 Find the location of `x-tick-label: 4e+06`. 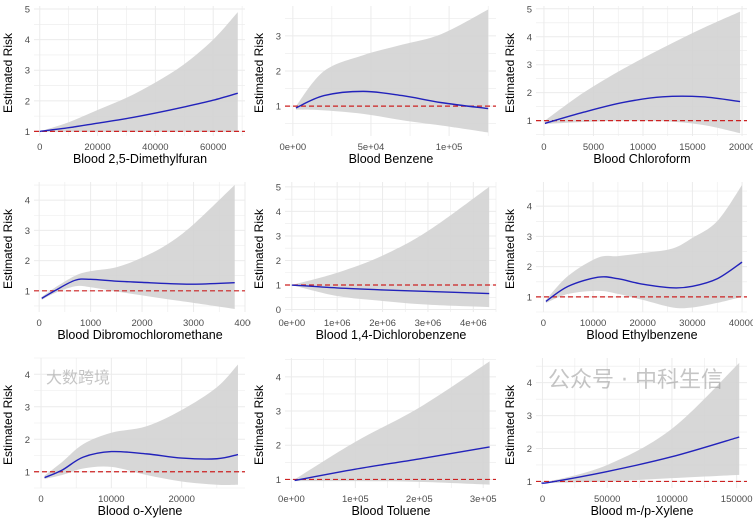

x-tick-label: 4e+06 is located at coordinates (473, 323).